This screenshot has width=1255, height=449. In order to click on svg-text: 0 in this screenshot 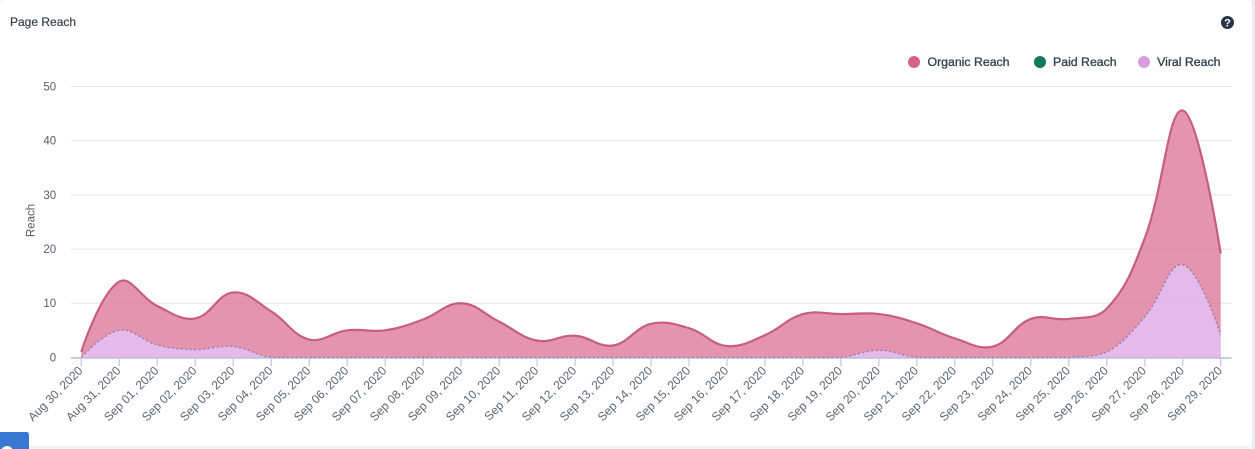, I will do `click(53, 358)`.